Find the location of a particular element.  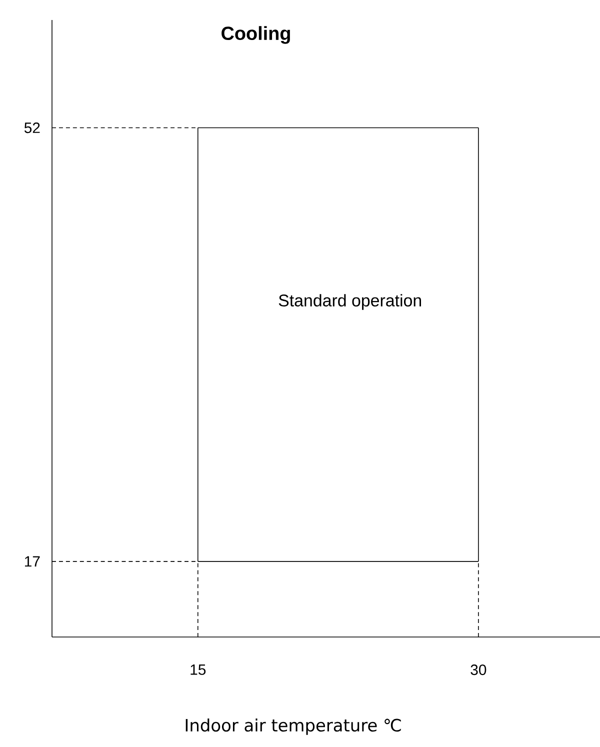

x-tick-label: 15 is located at coordinates (198, 669).